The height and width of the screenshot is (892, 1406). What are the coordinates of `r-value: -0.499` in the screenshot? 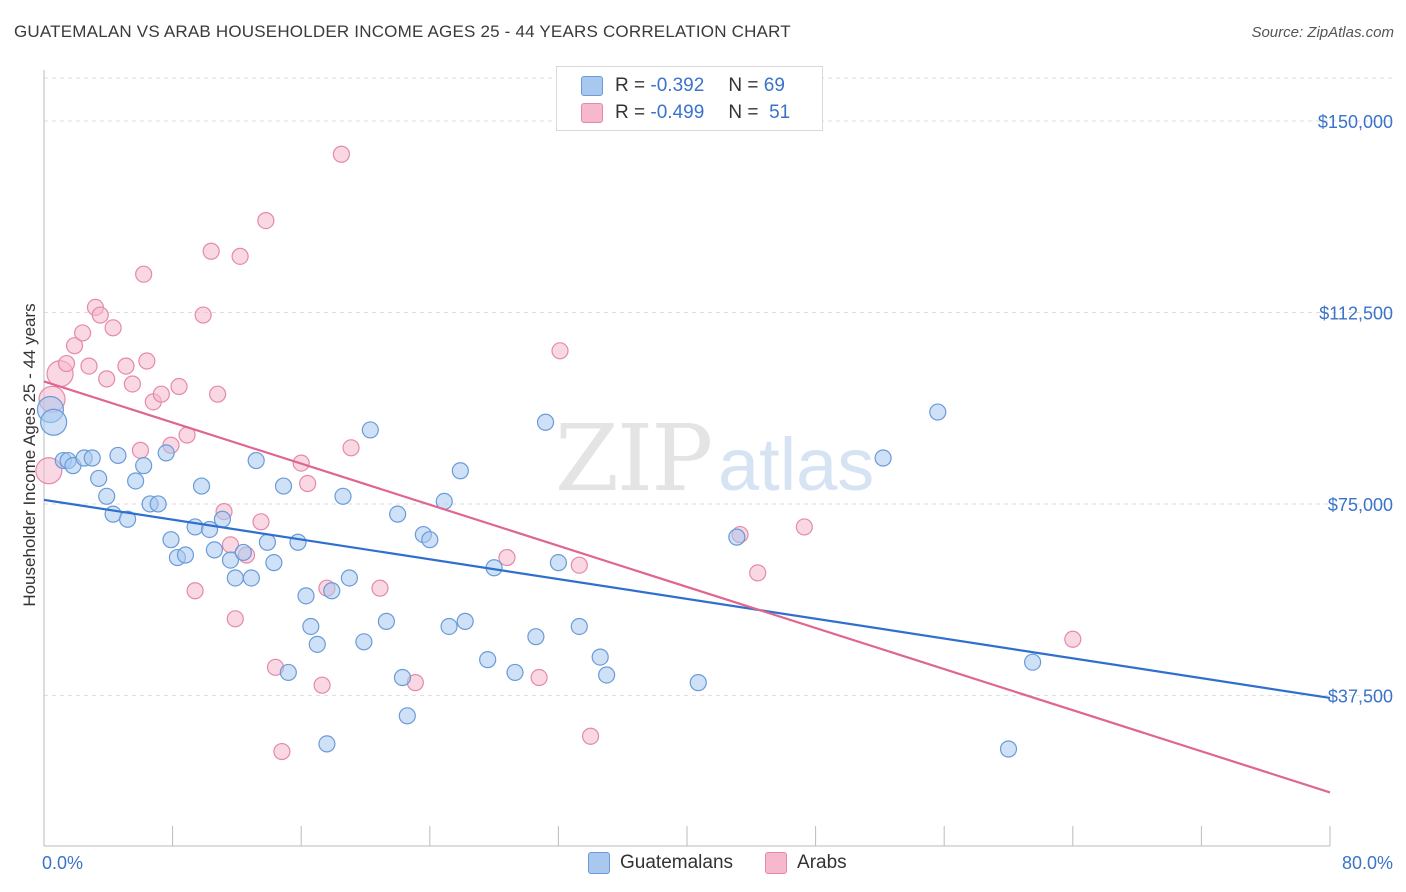 It's located at (677, 112).